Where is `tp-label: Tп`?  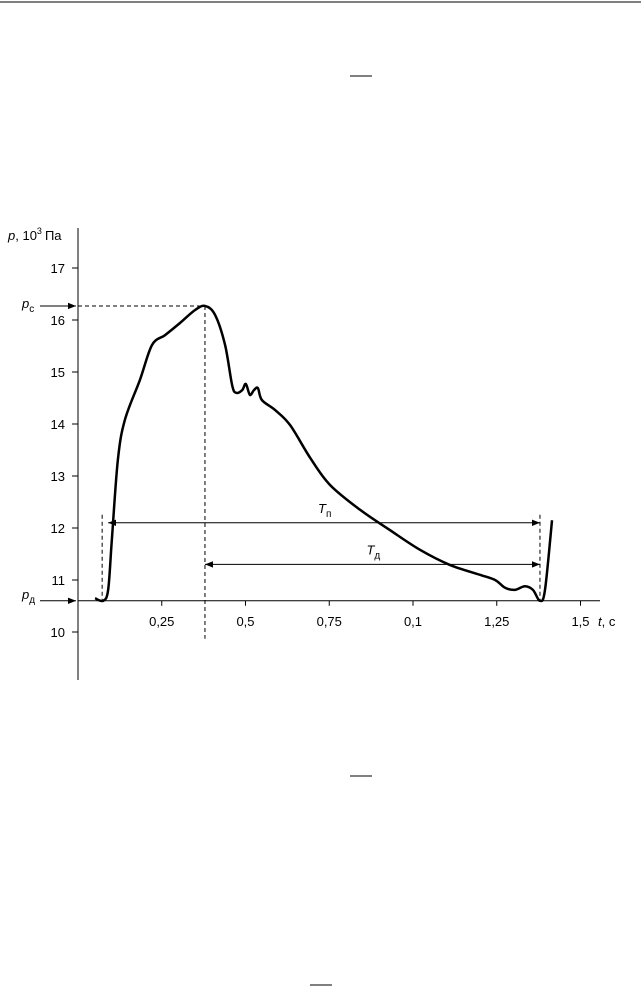 tp-label: Tп is located at coordinates (324, 510).